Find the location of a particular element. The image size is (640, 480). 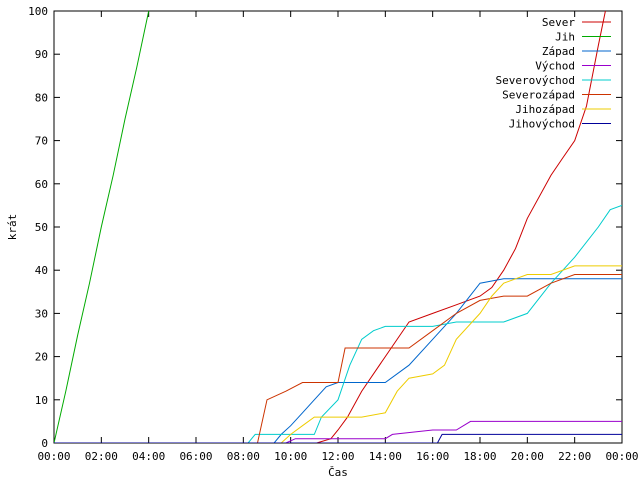

x-tick-label: 04:00 is located at coordinates (148, 456).